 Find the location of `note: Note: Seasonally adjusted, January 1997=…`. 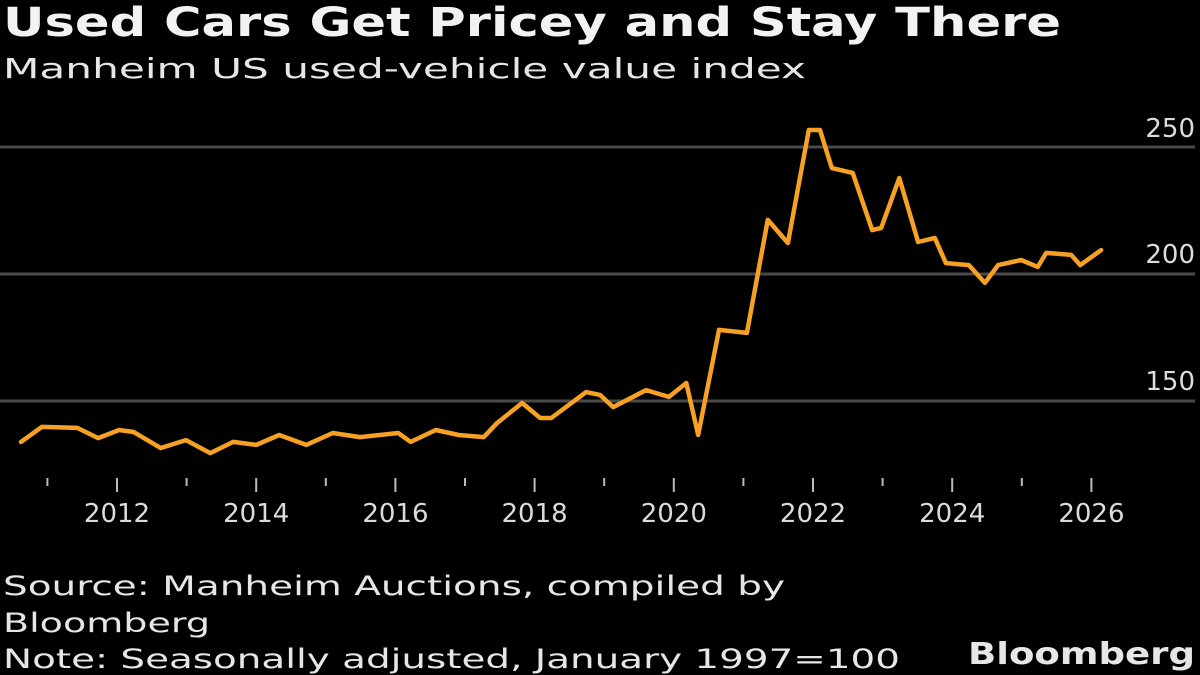

note: Note: Seasonally adjusted, January 1997=… is located at coordinates (451, 659).